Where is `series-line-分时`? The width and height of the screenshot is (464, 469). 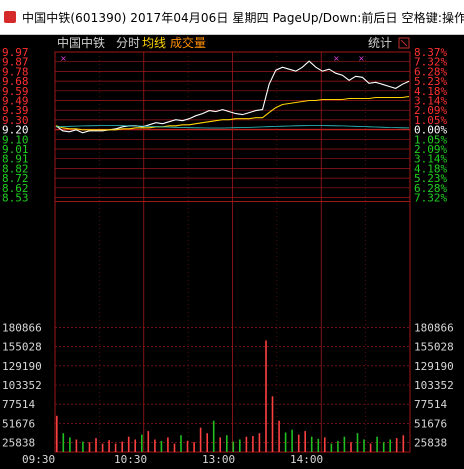 series-line-分时 is located at coordinates (232, 97).